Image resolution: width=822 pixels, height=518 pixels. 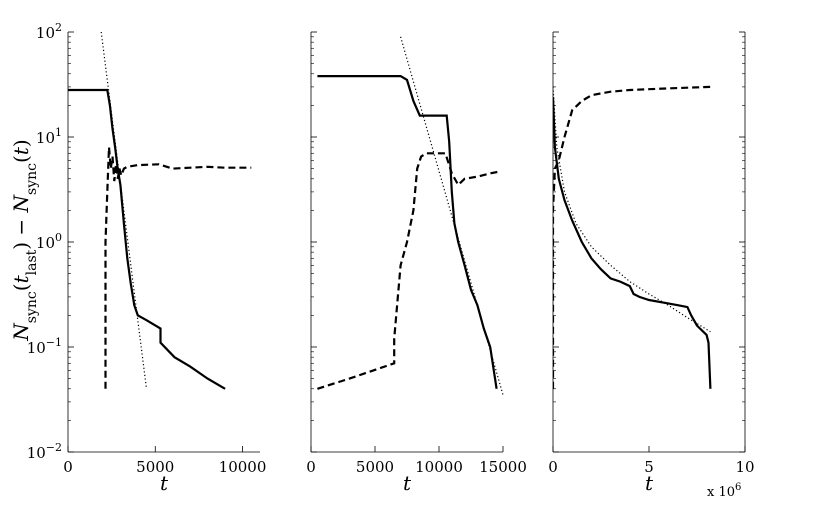 I want to click on x-multiplier-label: x 106, so click(x=724, y=491).